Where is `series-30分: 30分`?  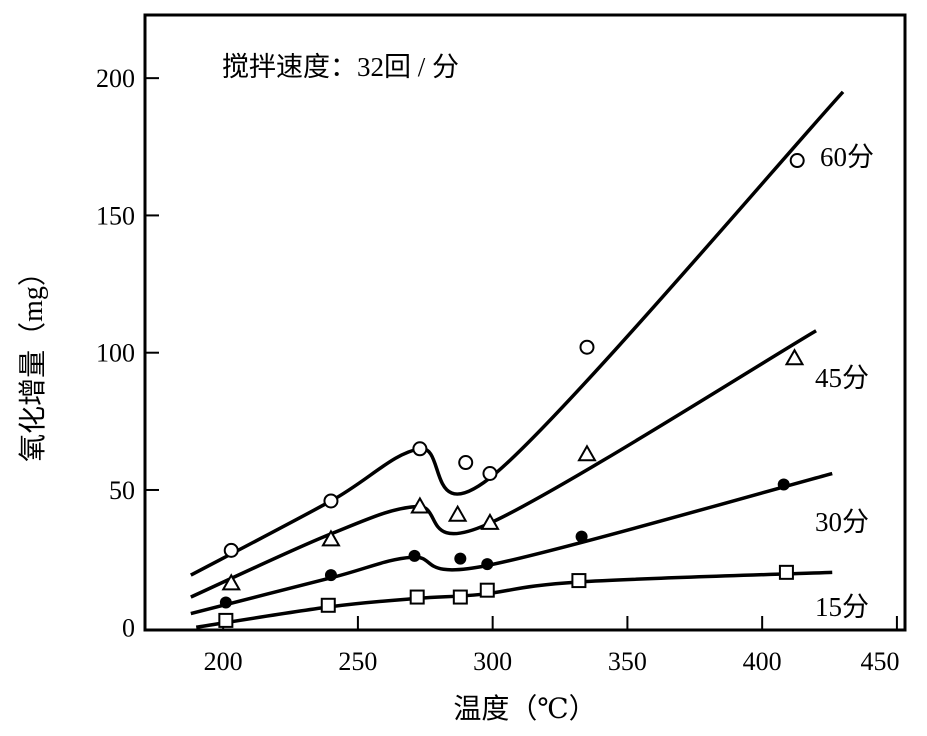
series-30分: 30分 is located at coordinates (529, 543).